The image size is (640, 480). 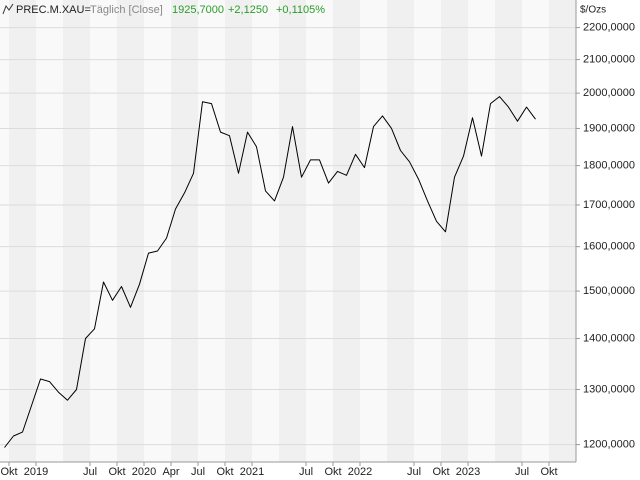 I want to click on y-tick-label: 1900,0000, so click(x=609, y=128).